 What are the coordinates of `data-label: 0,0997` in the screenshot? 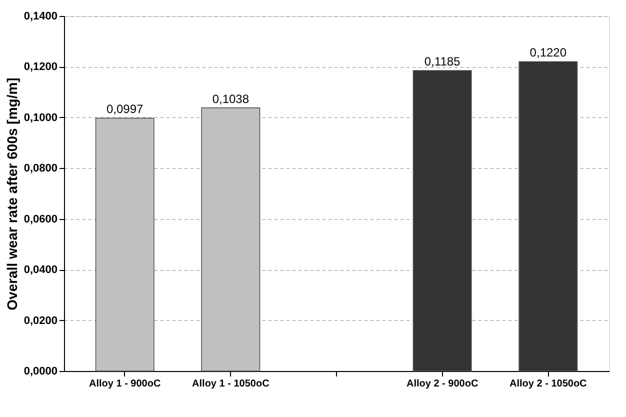 It's located at (125, 109).